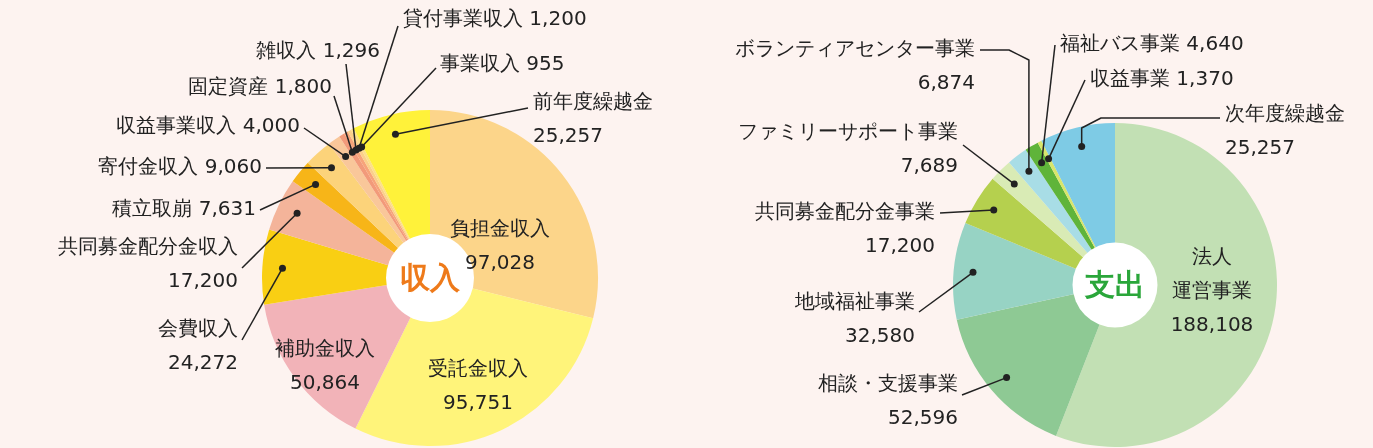  What do you see at coordinates (929, 165) in the screenshot?
I see `data-label: 7,689` at bounding box center [929, 165].